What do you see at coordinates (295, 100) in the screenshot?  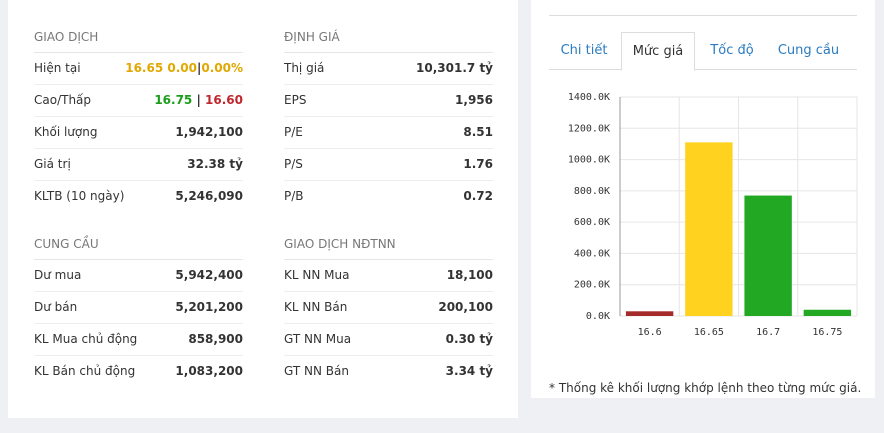 I see `row-label: EPS` at bounding box center [295, 100].